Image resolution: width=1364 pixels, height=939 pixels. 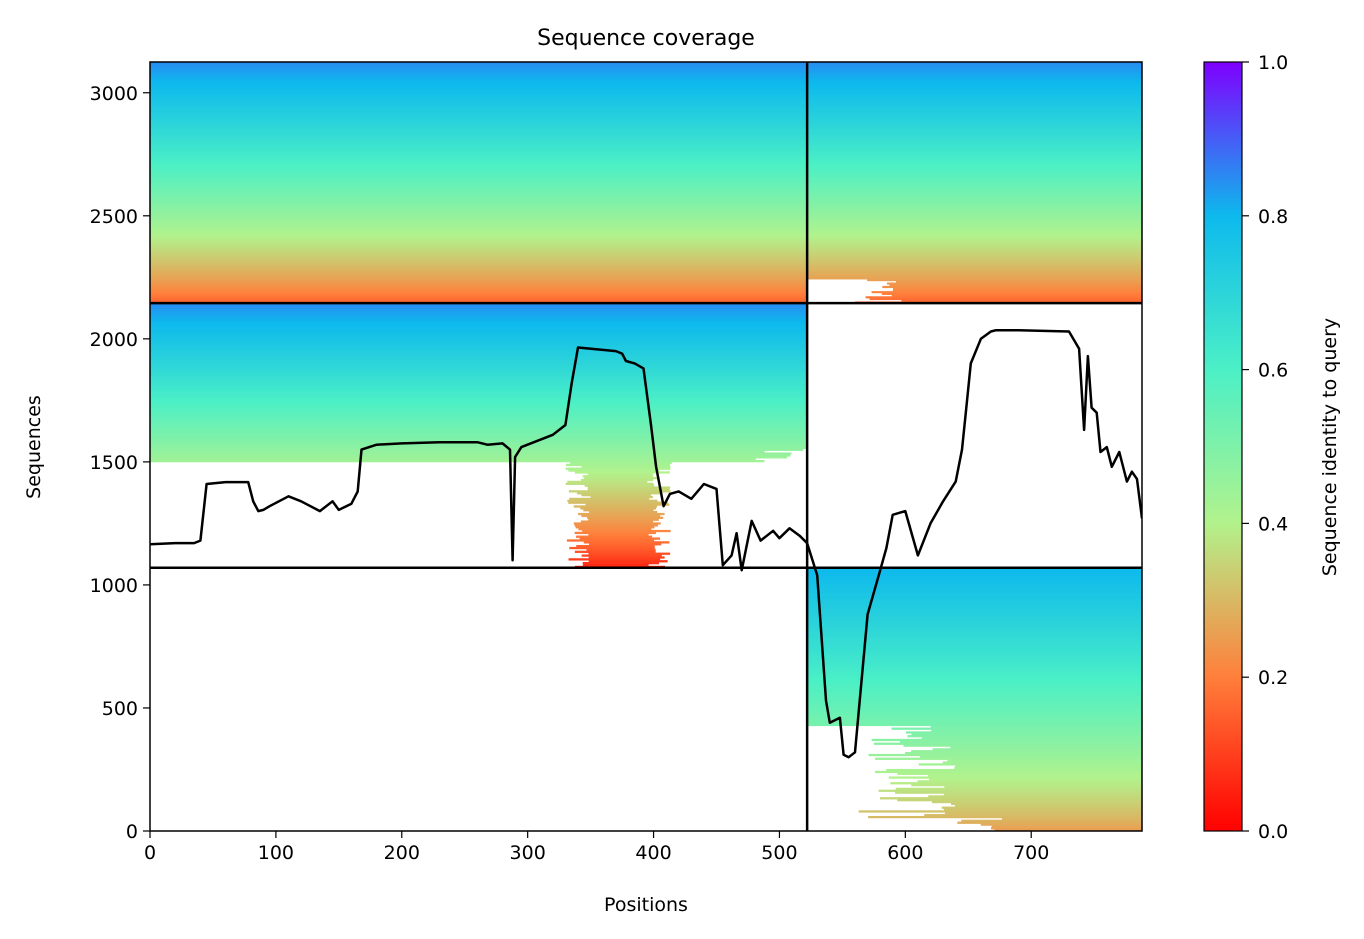 What do you see at coordinates (114, 463) in the screenshot?
I see `y-tick-label: 1500` at bounding box center [114, 463].